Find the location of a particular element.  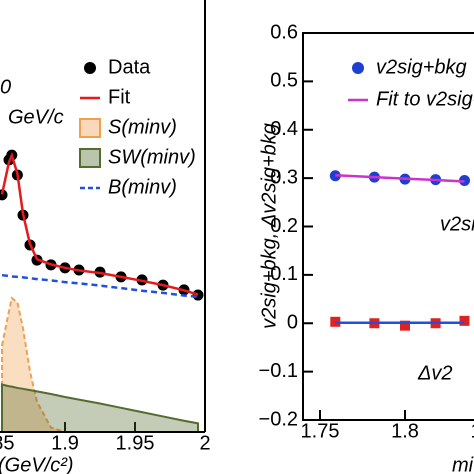

y-tick-label: 0.1 is located at coordinates (284, 274).